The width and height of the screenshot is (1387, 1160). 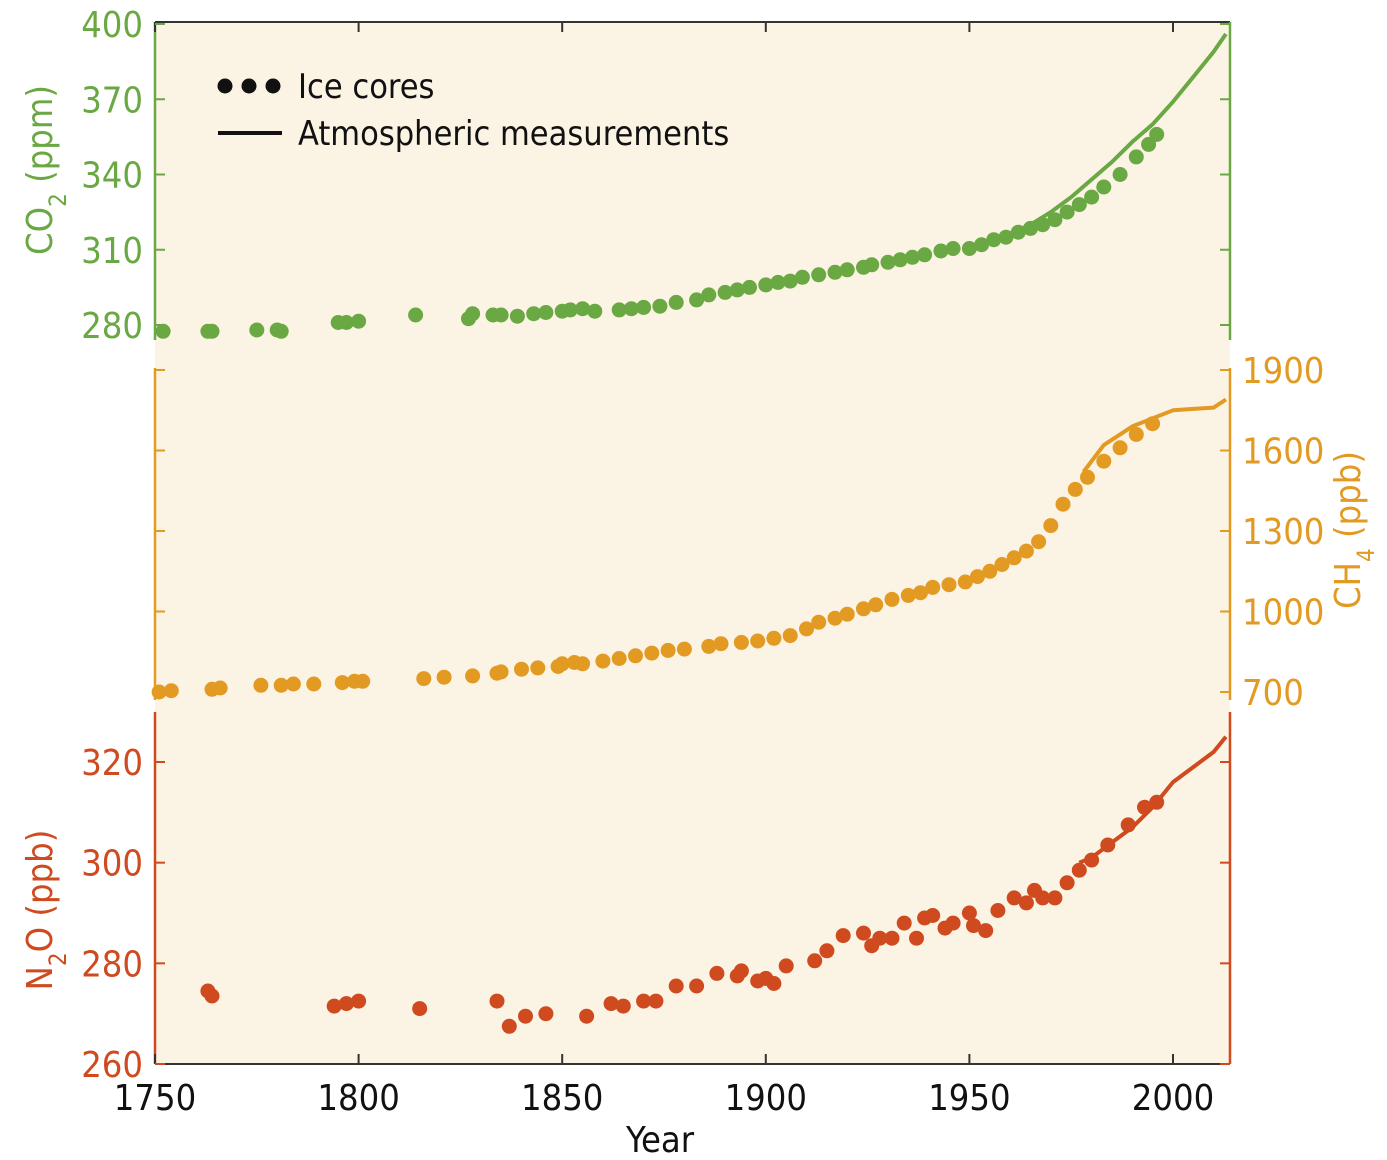 What do you see at coordinates (766, 1098) in the screenshot?
I see `x-tick-label: 1900` at bounding box center [766, 1098].